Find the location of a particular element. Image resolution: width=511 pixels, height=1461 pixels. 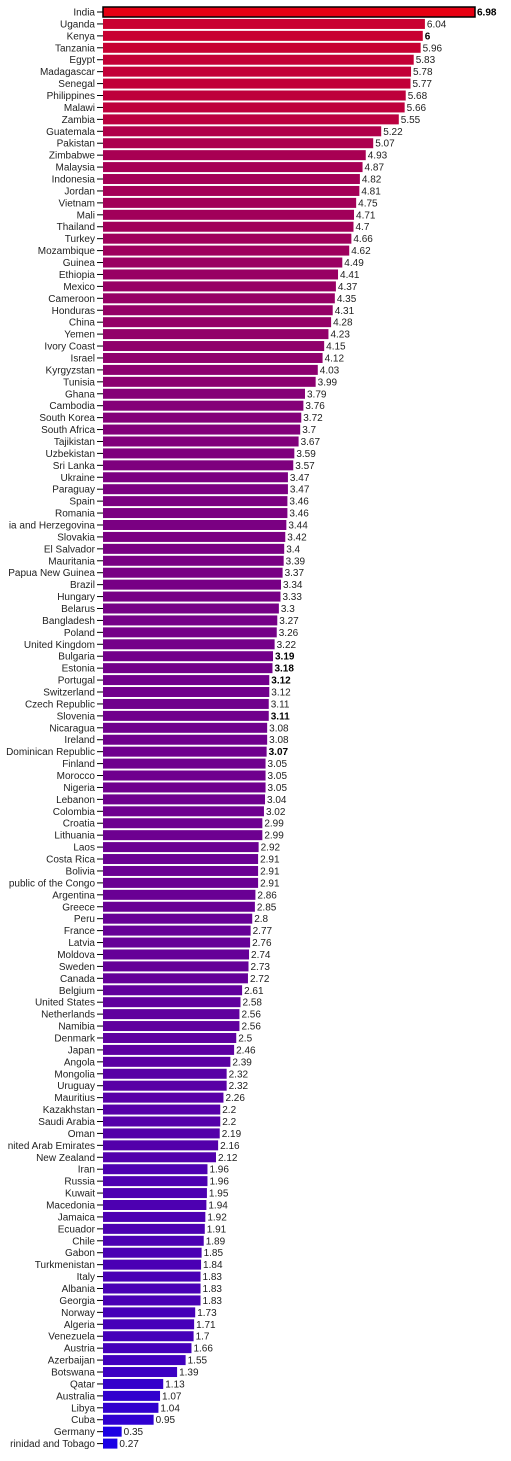

bar-france is located at coordinates (177, 930).